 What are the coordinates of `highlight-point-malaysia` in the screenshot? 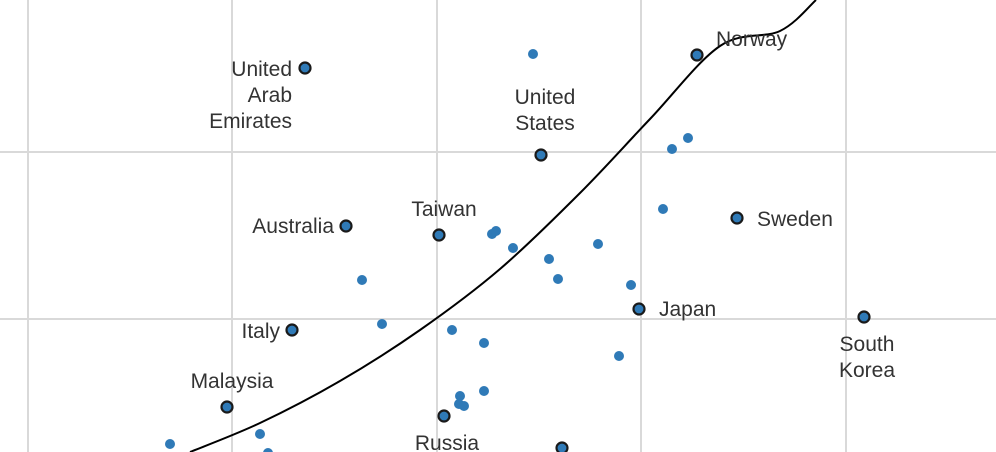 It's located at (227, 407).